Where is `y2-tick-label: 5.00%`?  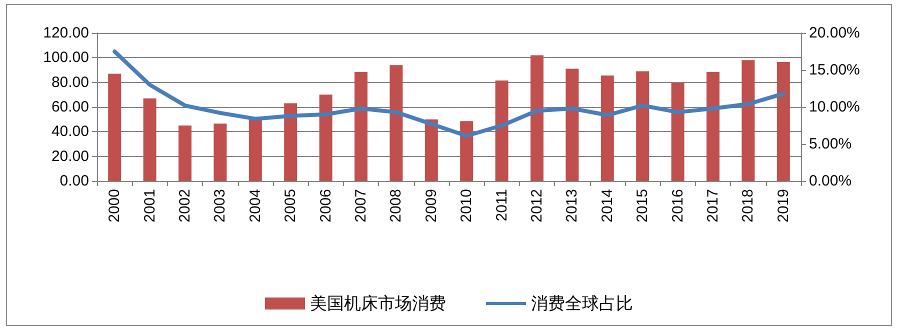 y2-tick-label: 5.00% is located at coordinates (830, 144).